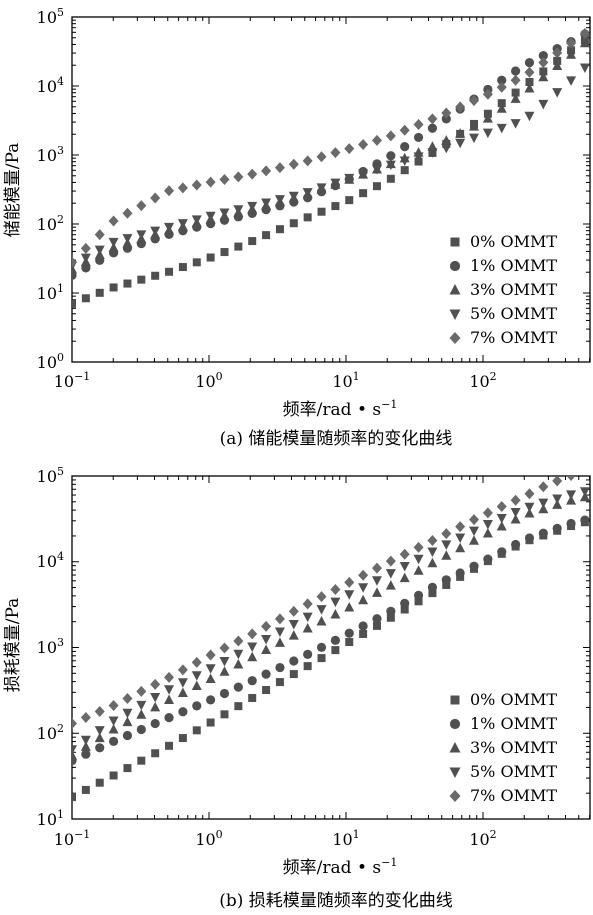 This screenshot has width=593, height=915. Describe the element at coordinates (72, 838) in the screenshot. I see `xtick-b-0: 10−1` at that location.